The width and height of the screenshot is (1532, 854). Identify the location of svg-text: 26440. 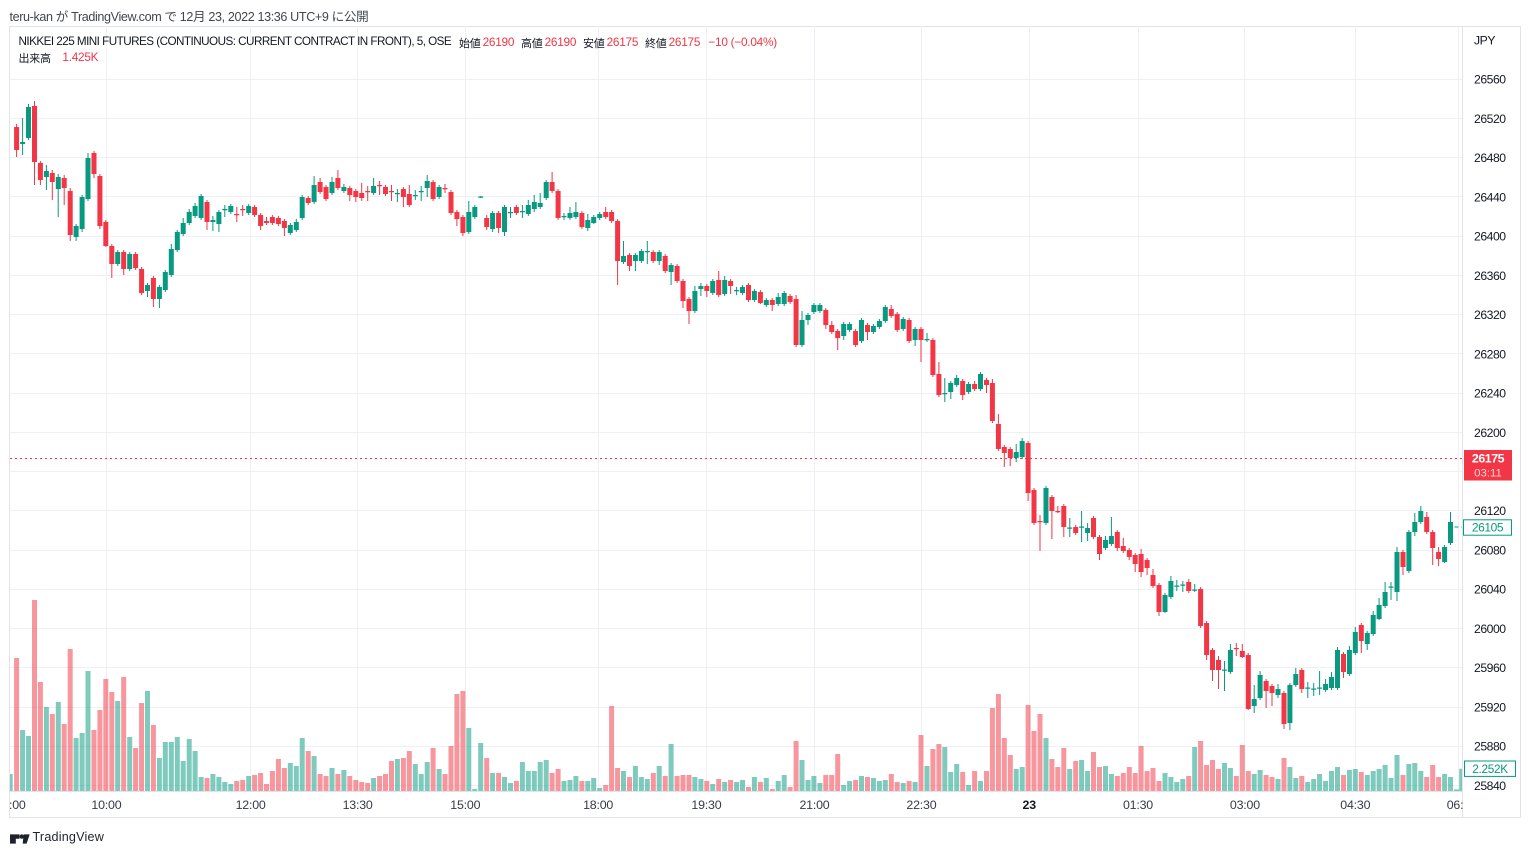
(1490, 197).